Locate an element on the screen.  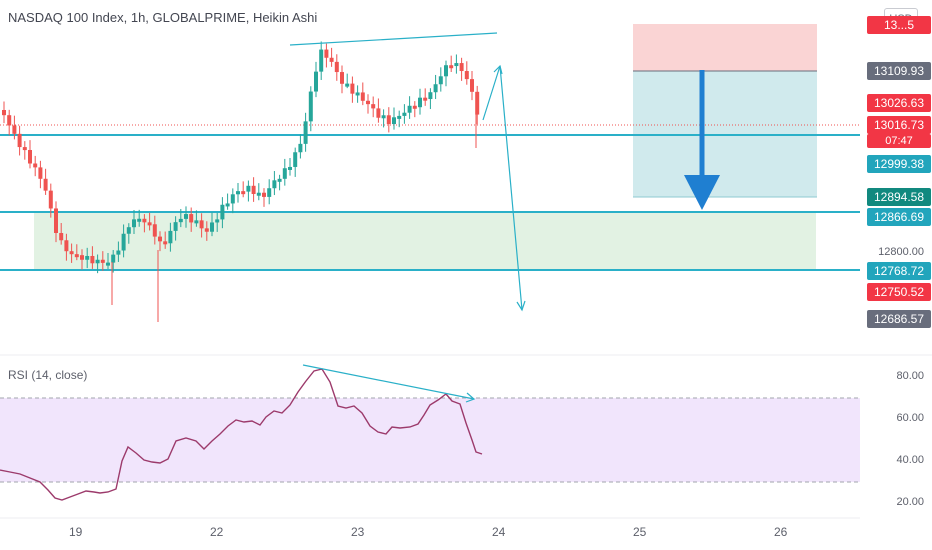
rsi-band is located at coordinates (430, 440).